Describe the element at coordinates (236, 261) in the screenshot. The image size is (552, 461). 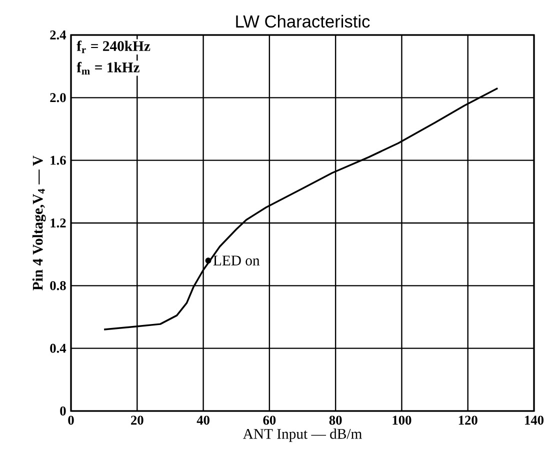
I see `annotation: LED on` at that location.